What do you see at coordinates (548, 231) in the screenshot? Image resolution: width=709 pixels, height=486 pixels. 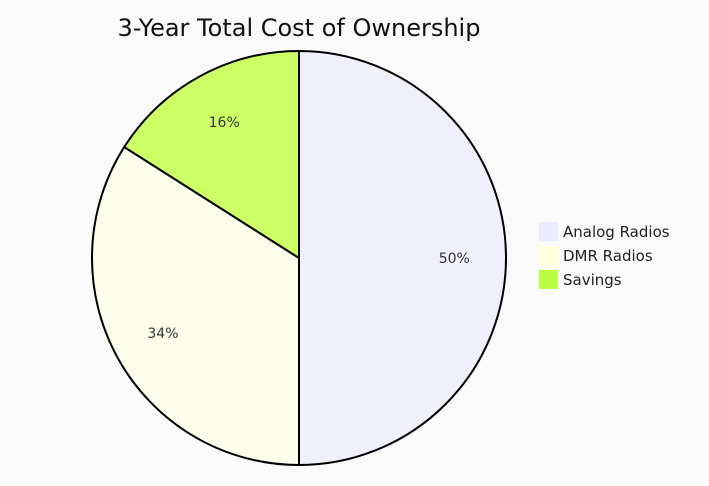 I see `legend-swatch-analog-radios` at bounding box center [548, 231].